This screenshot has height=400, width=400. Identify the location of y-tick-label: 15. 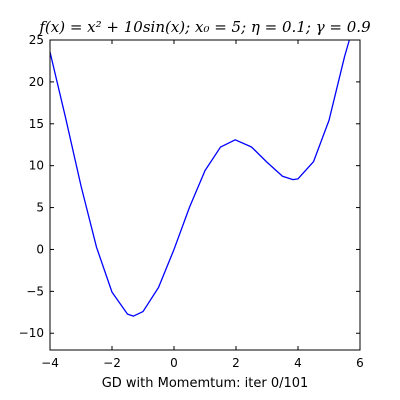
(36, 124).